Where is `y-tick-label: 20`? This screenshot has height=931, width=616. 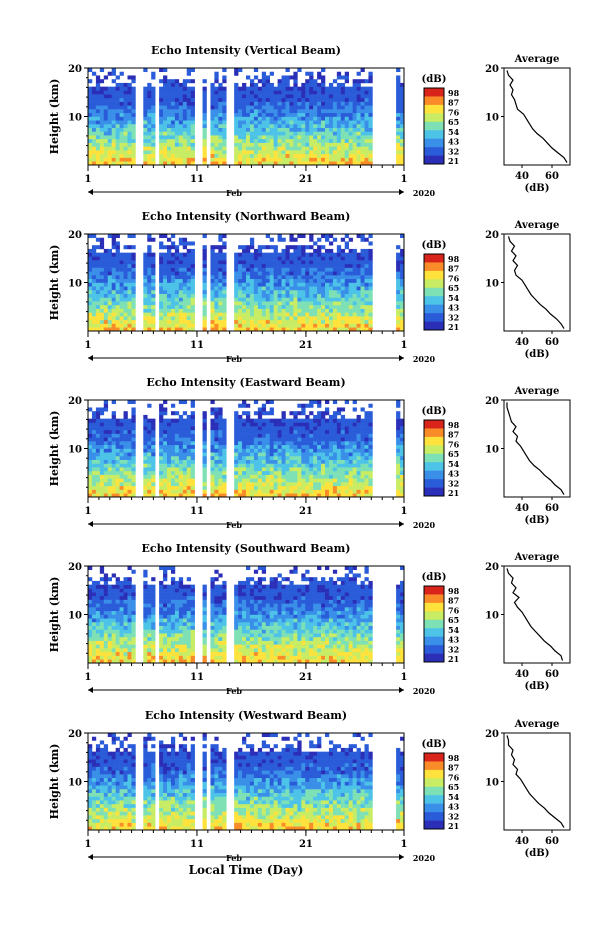
y-tick-label: 20 is located at coordinates (75, 235).